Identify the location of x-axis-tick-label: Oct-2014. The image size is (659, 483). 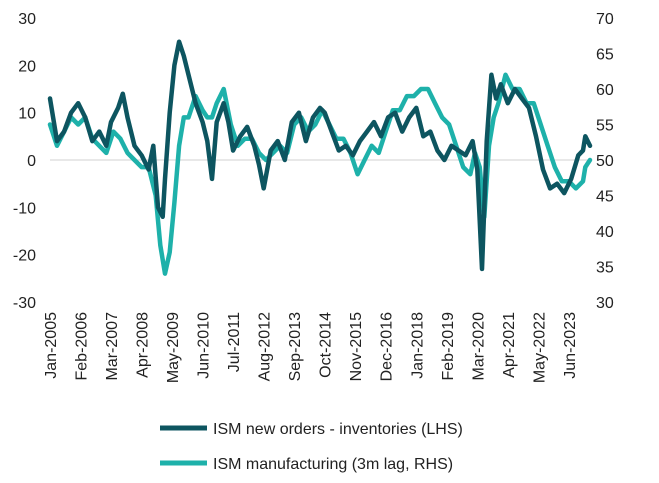
(326, 345).